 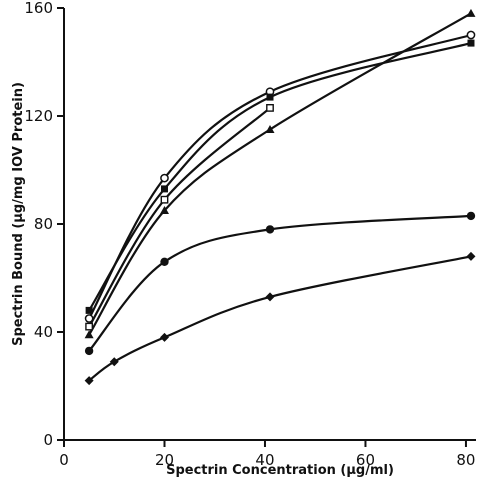 I want to click on x-tick-label: 40, so click(x=264, y=460).